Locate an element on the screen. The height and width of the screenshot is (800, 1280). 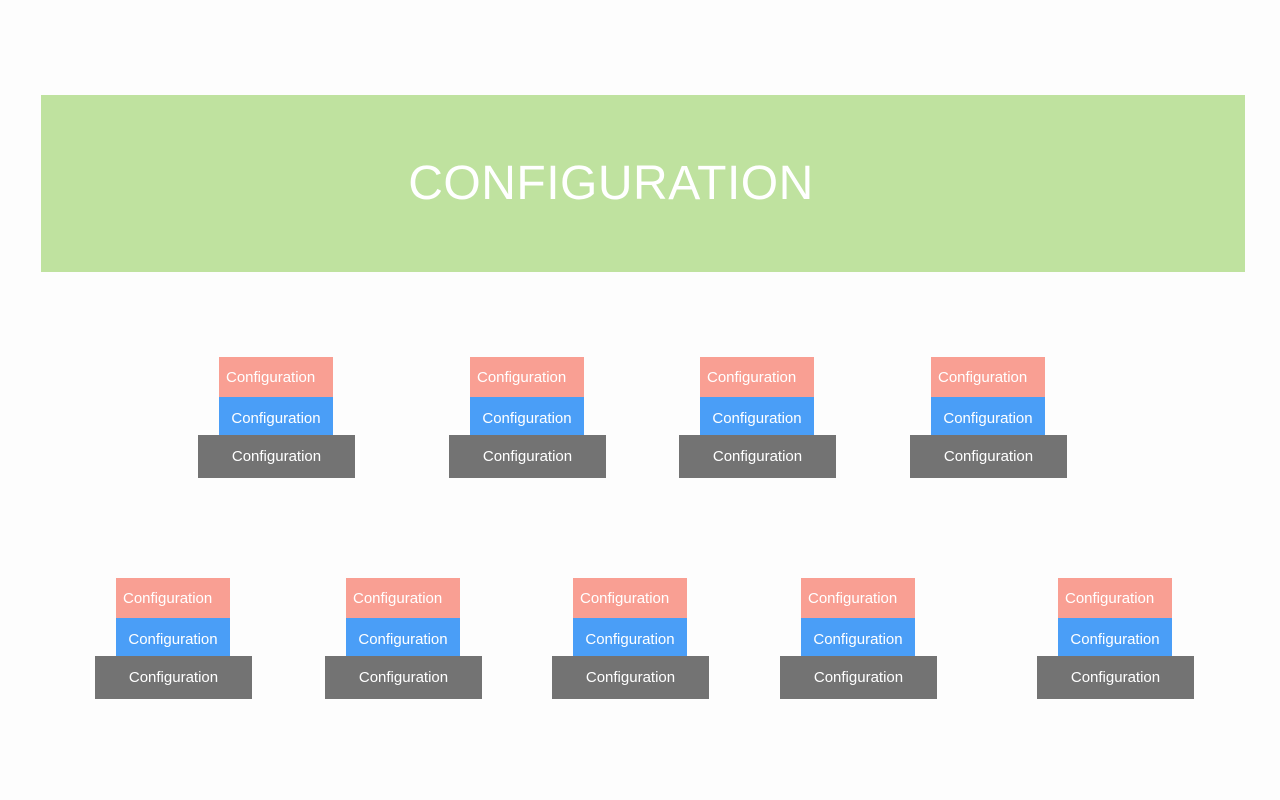
banner-title: CONFIGURATION is located at coordinates (611, 183).